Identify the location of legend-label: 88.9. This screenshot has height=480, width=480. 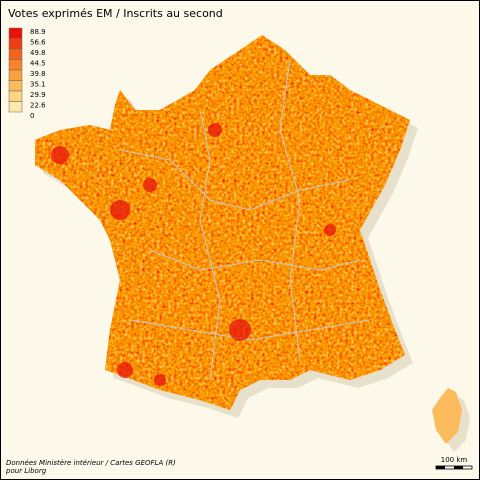
(38, 32).